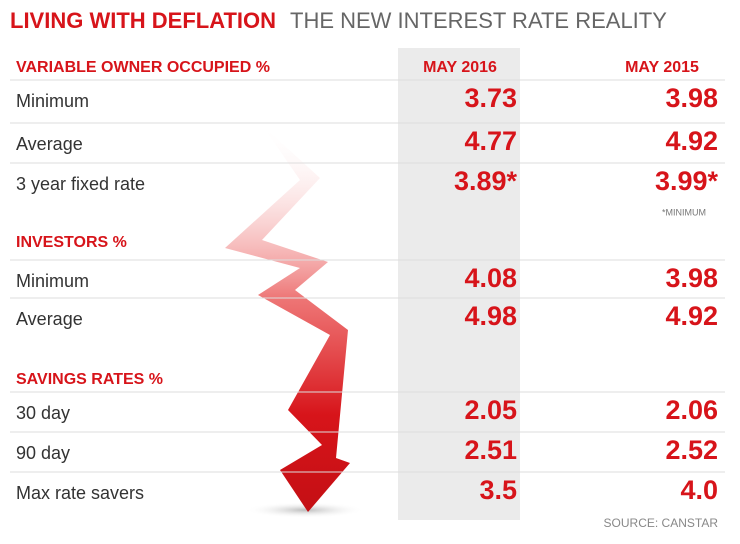  What do you see at coordinates (71, 242) in the screenshot?
I see `section-heading: INVESTORS %` at bounding box center [71, 242].